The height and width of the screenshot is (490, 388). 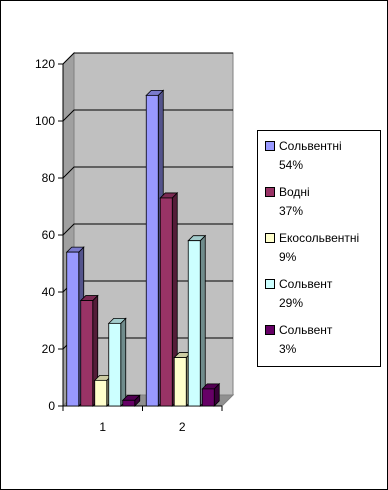 I want to click on y-tick-label: 20, so click(x=49, y=349).